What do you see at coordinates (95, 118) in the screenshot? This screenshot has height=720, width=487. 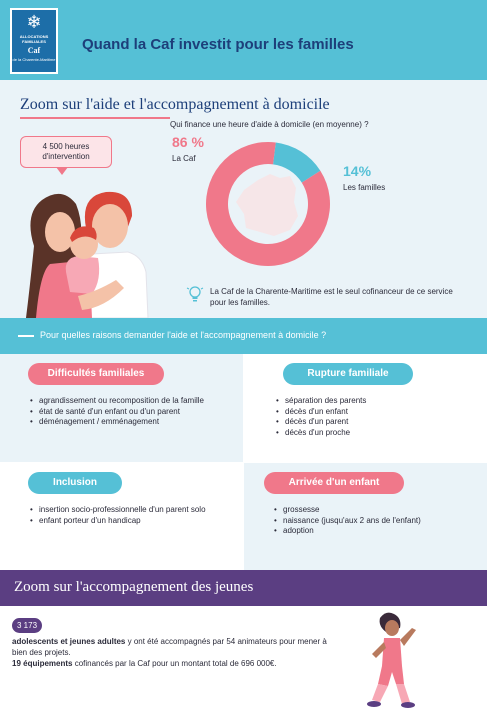 I see `title-underline` at bounding box center [95, 118].